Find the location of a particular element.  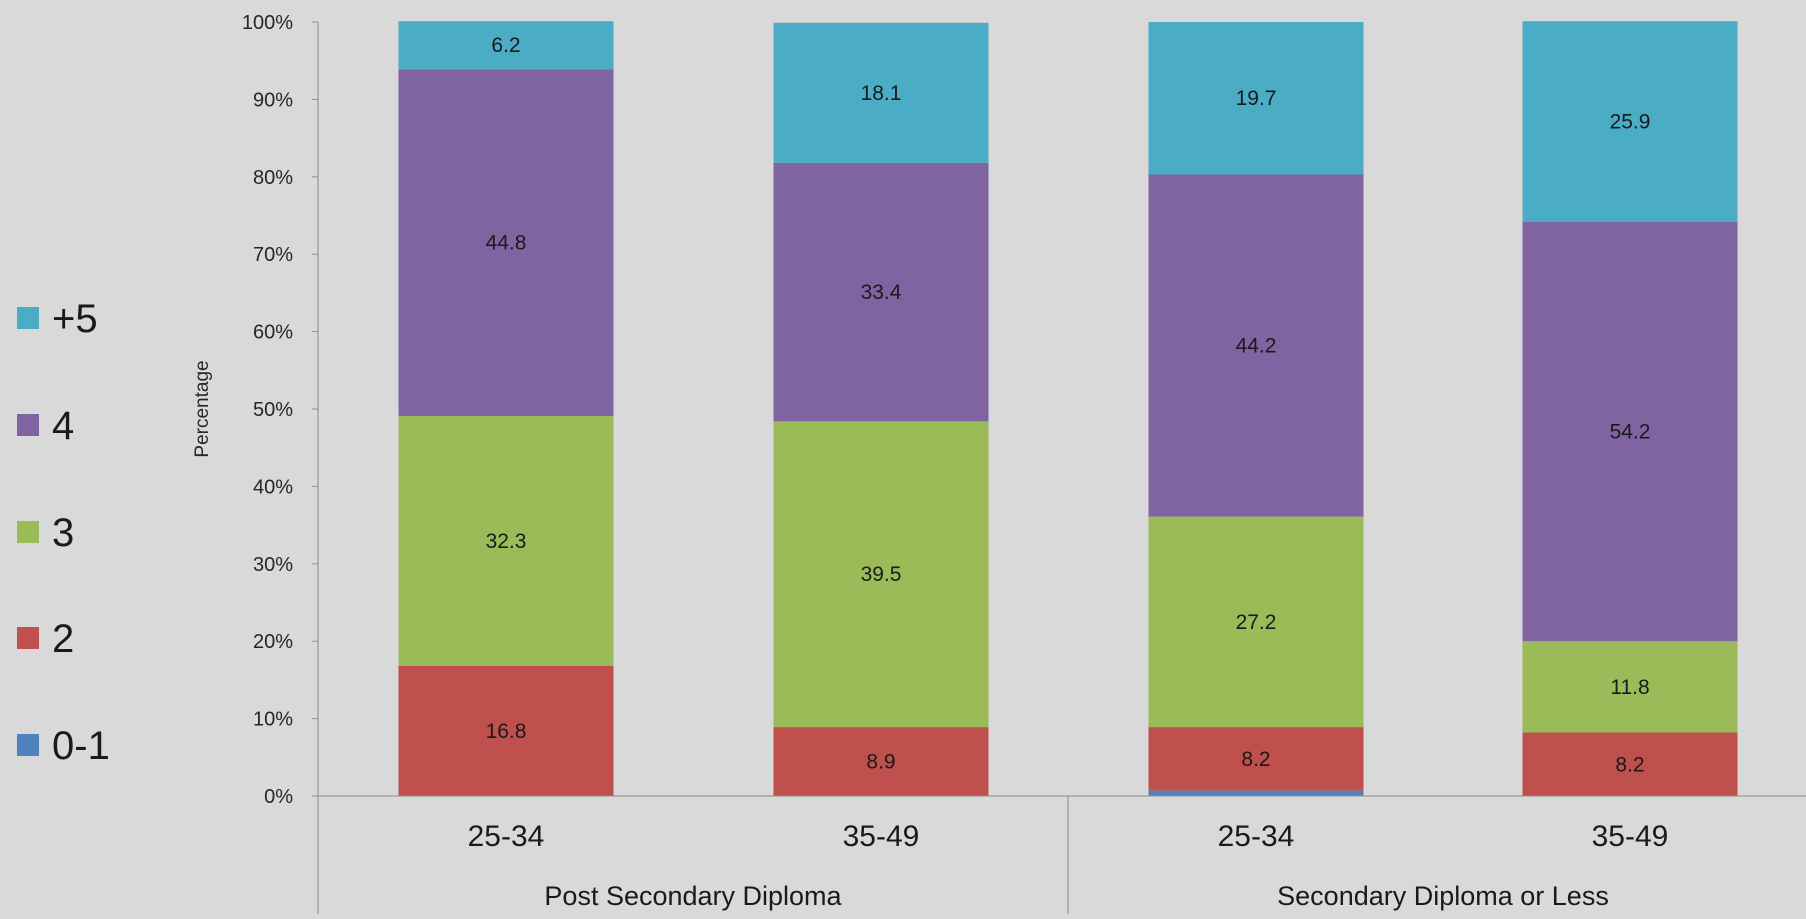

bar-stack: 8.2 11.8 54.2 25.9 is located at coordinates (1630, 408).